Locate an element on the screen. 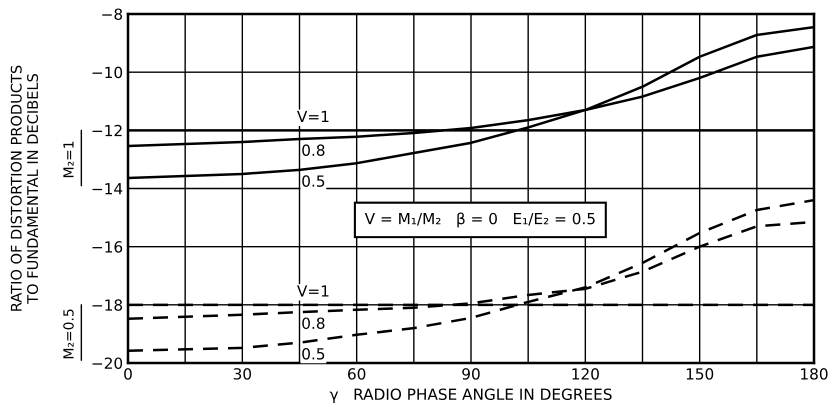 Image resolution: width=829 pixels, height=410 pixels. x-tick-label: 60 is located at coordinates (357, 374).